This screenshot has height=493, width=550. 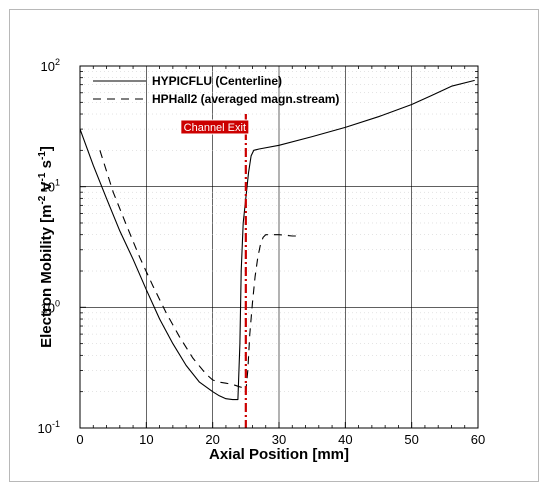 I want to click on x-tick-label: 60, so click(x=478, y=439).